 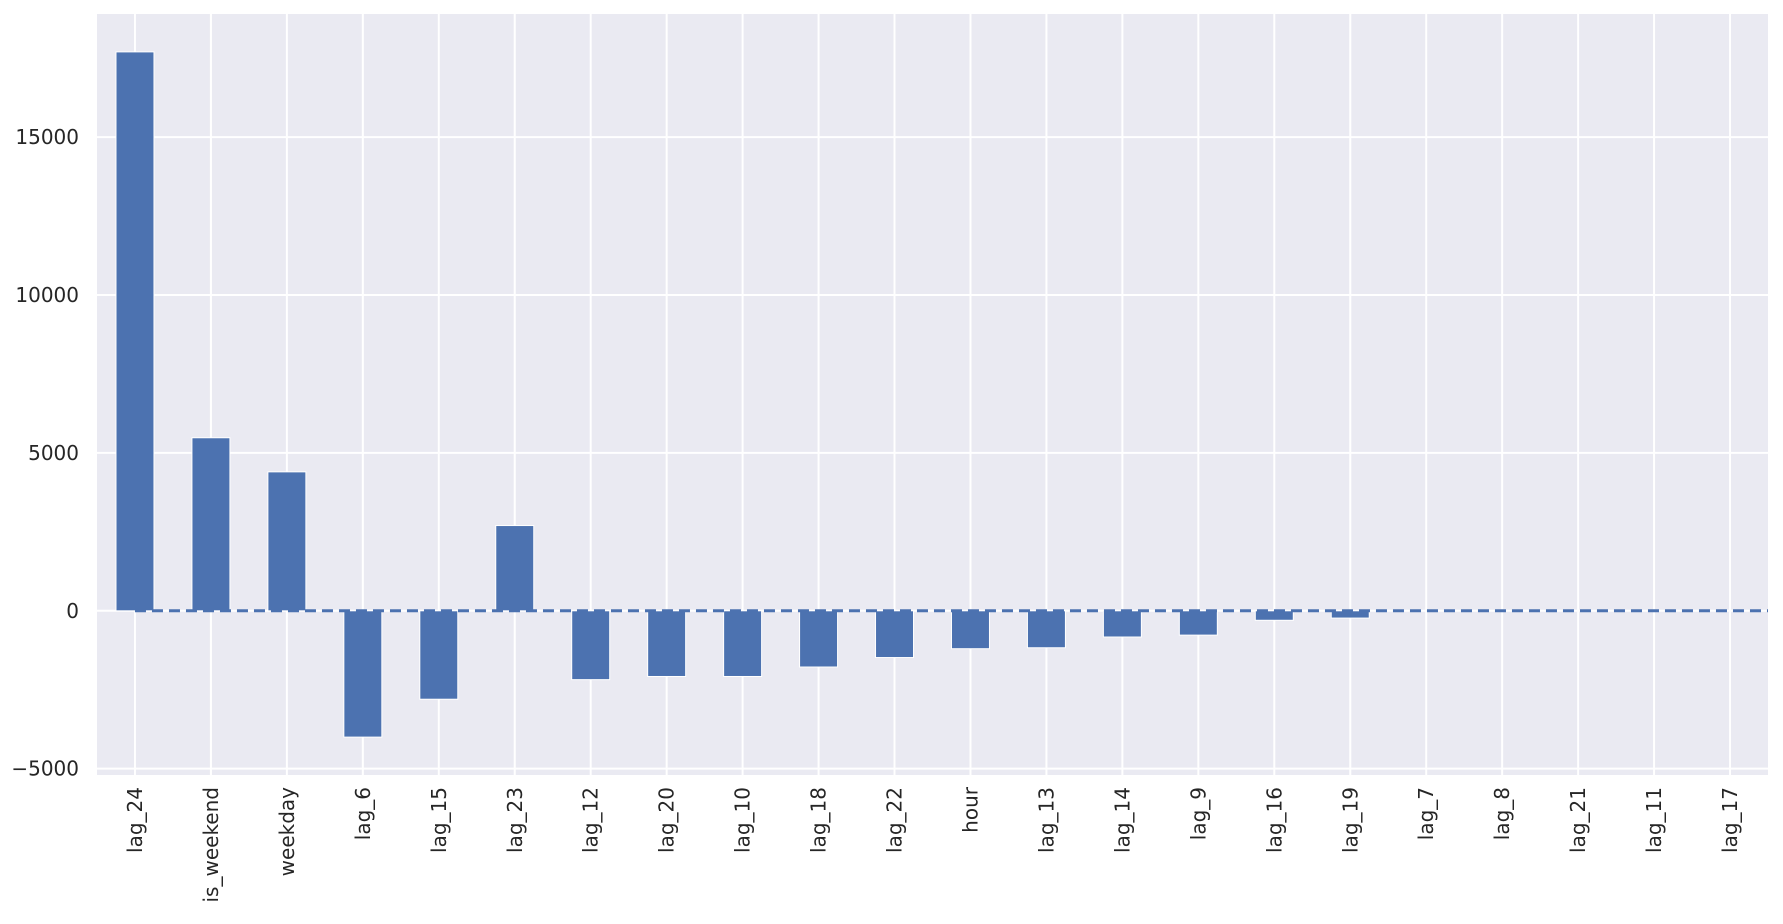 What do you see at coordinates (1046, 820) in the screenshot?
I see `x-tick-label: lag_13` at bounding box center [1046, 820].